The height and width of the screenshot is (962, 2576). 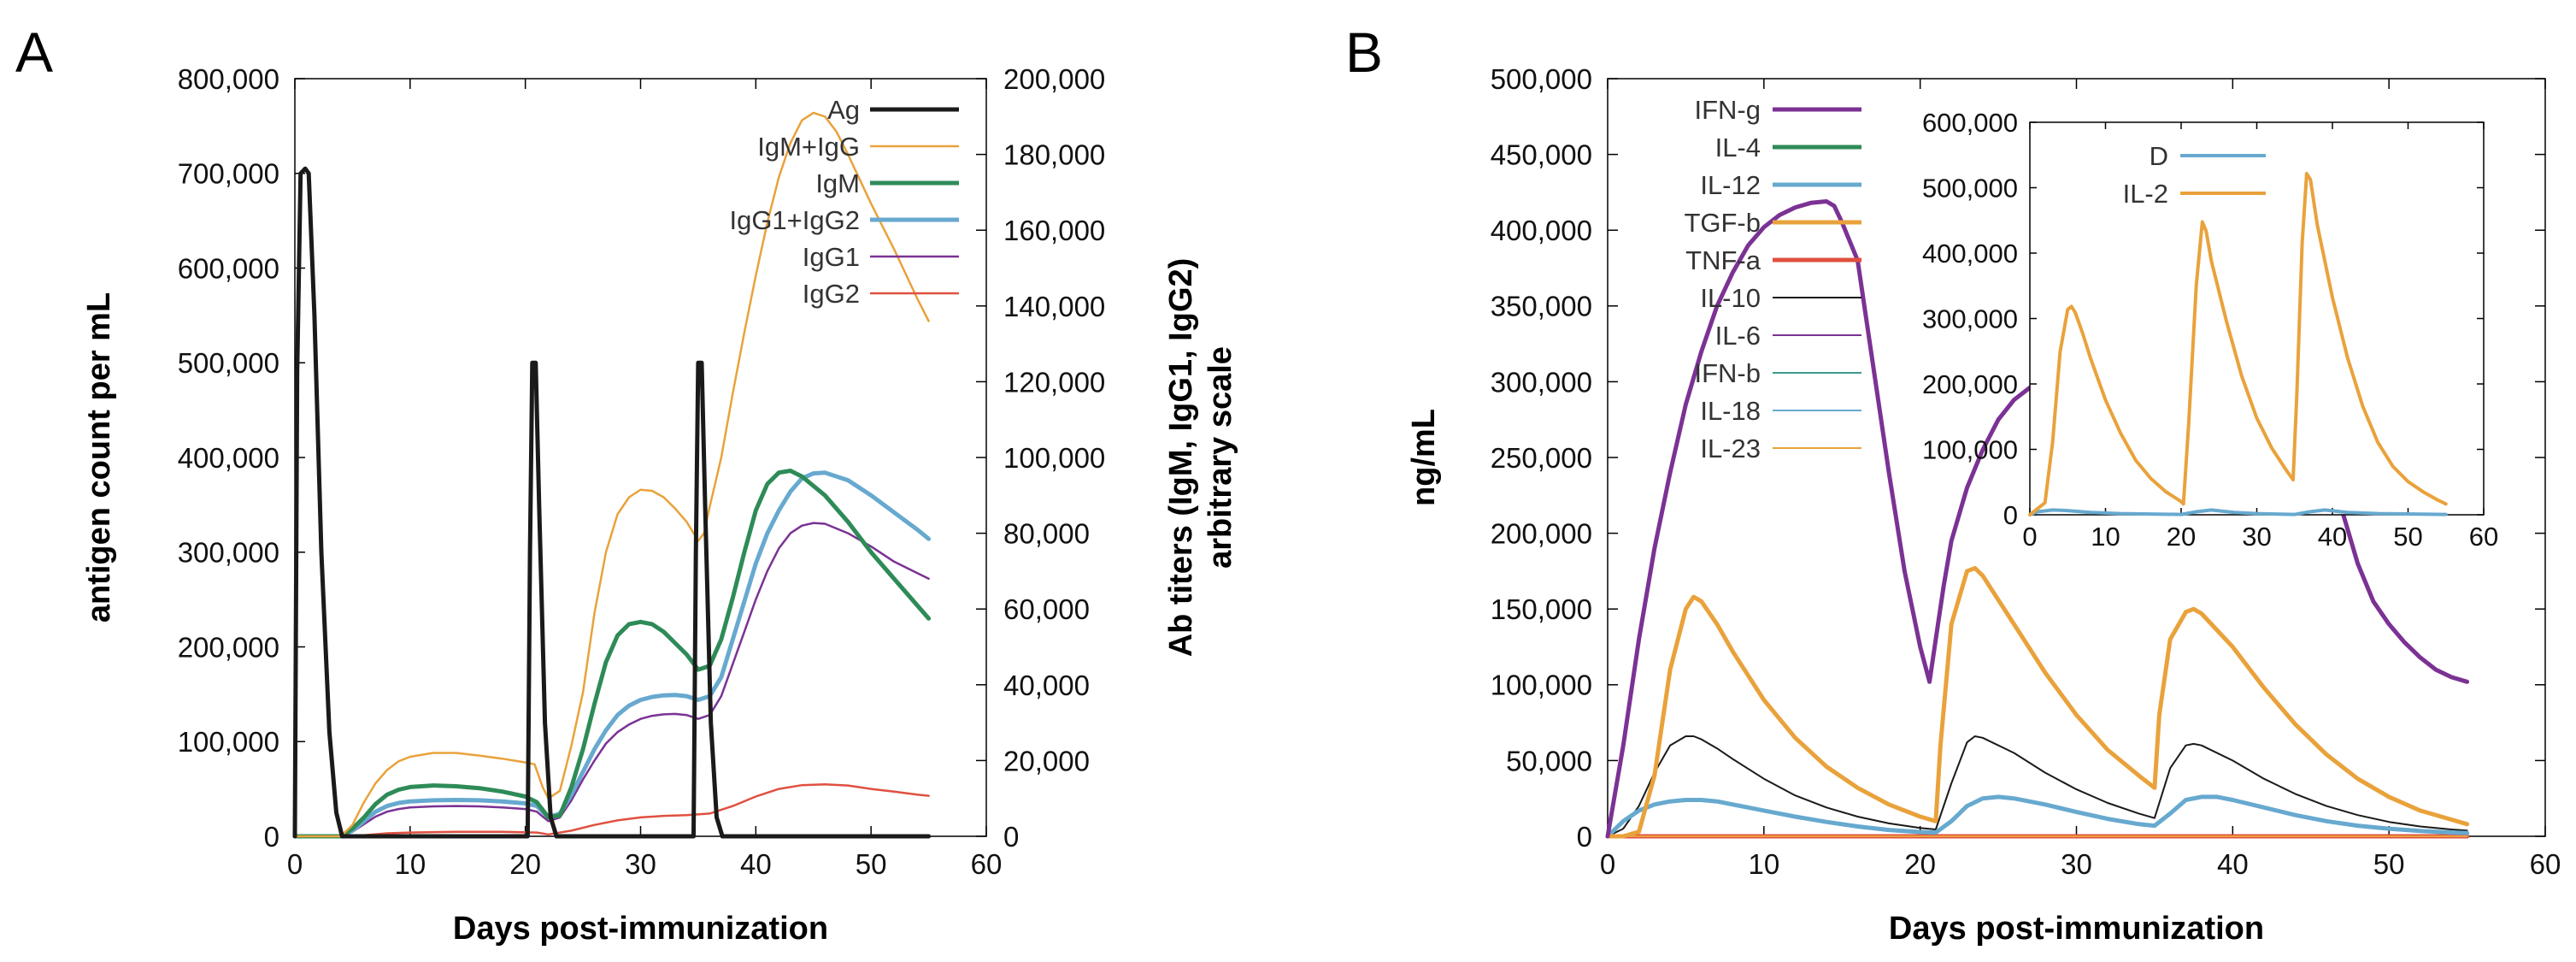 I want to click on panel-b-x-tick-label: 0, so click(x=1607, y=864).